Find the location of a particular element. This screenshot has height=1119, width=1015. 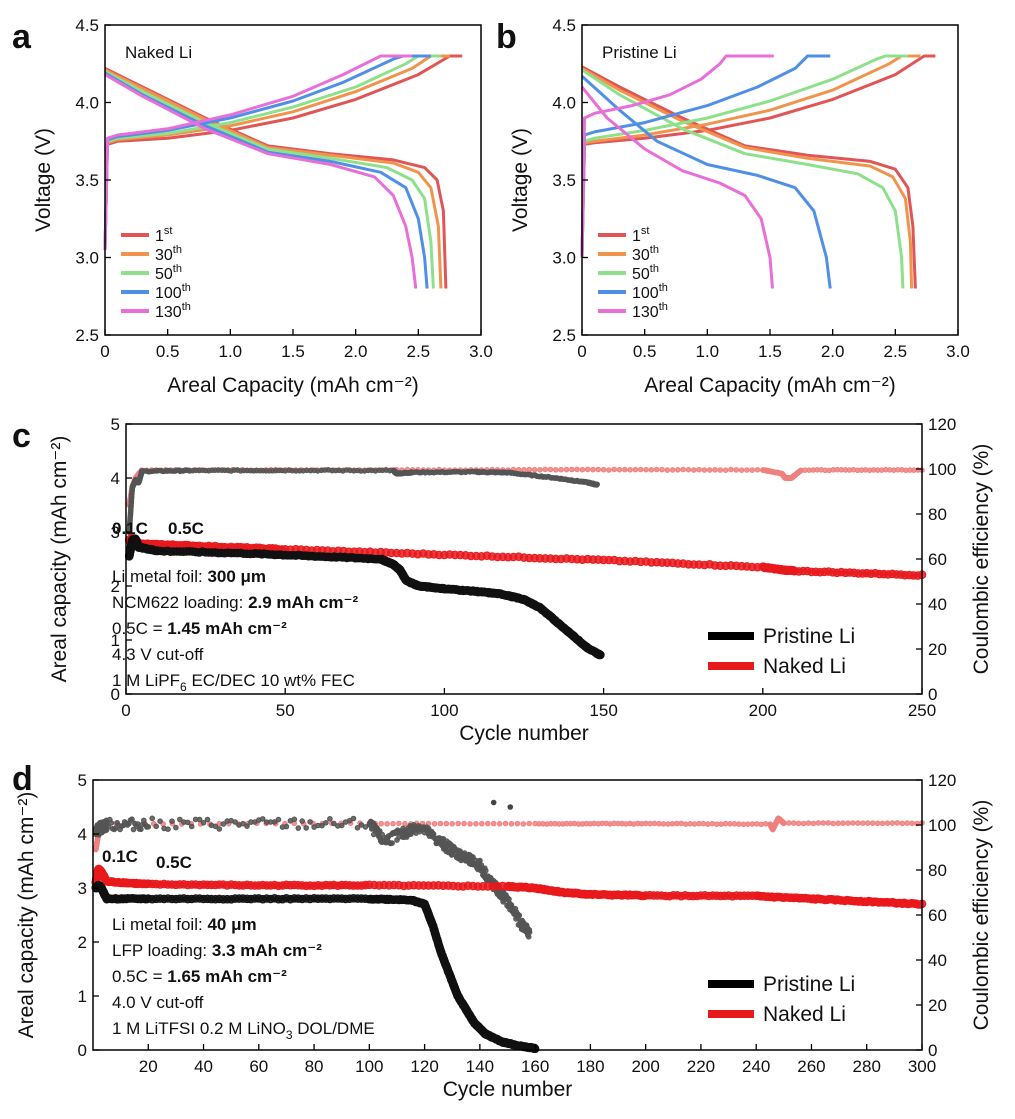

info-line-2: 0.5C = 1.65 mAh cm⁻² is located at coordinates (199, 976).